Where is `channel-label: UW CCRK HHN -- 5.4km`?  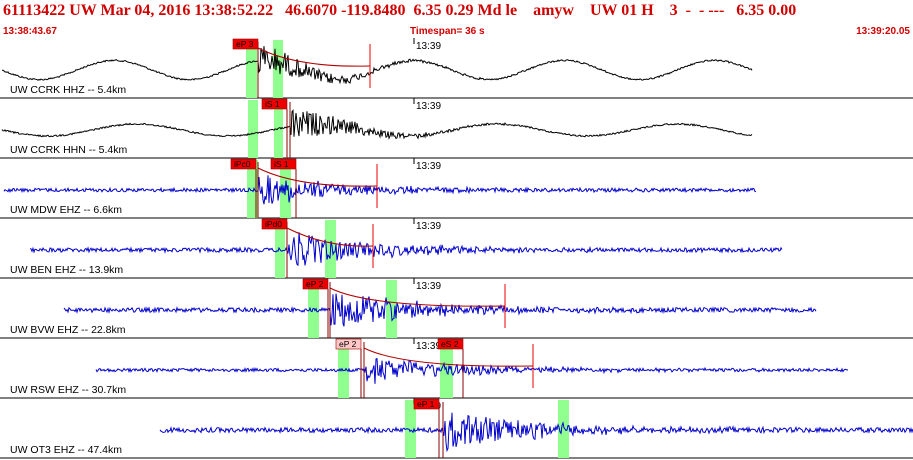 channel-label: UW CCRK HHN -- 5.4km is located at coordinates (69, 150).